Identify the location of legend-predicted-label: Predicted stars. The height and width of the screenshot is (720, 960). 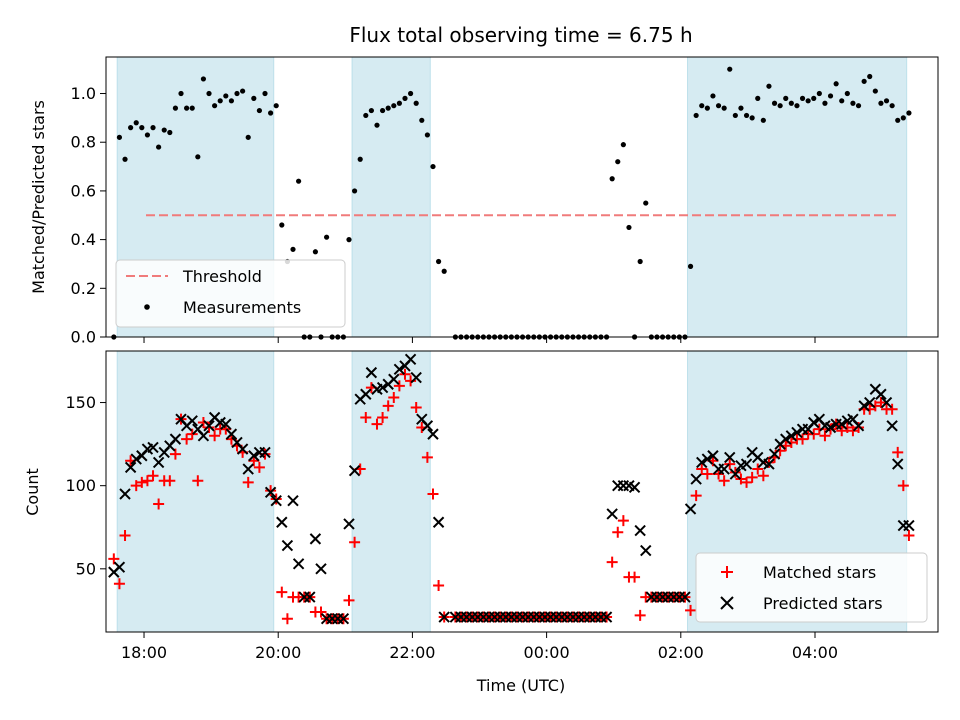
(823, 603).